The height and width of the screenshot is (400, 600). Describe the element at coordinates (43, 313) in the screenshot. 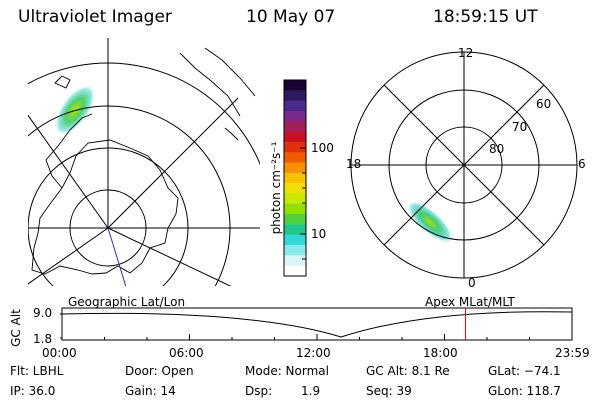

I see `timeline-ytick-9: 9.0` at that location.